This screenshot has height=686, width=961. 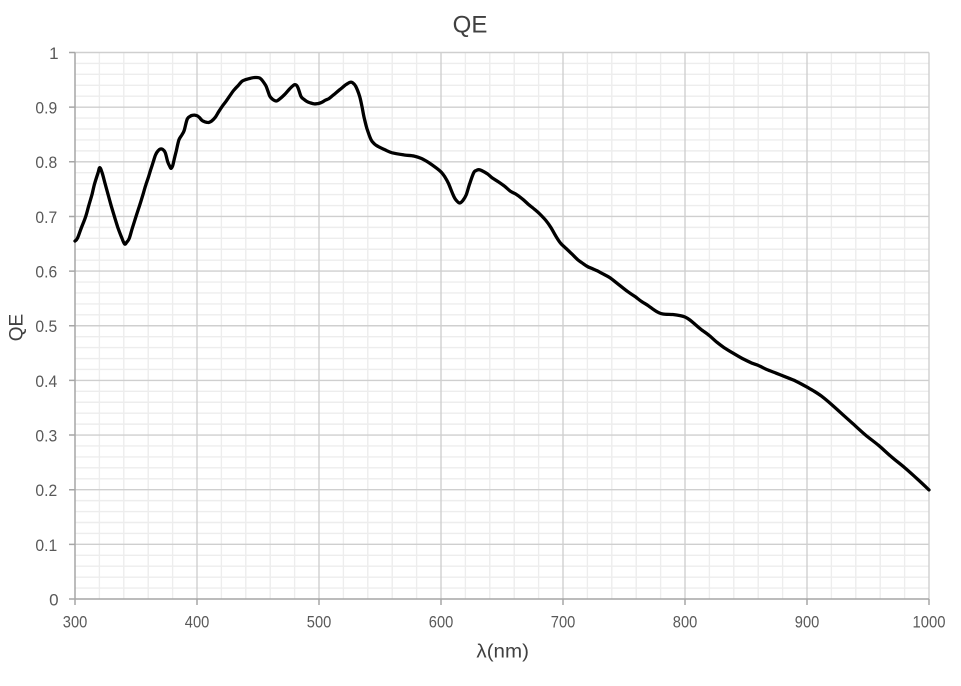 I want to click on svg-text: 900, so click(x=807, y=622).